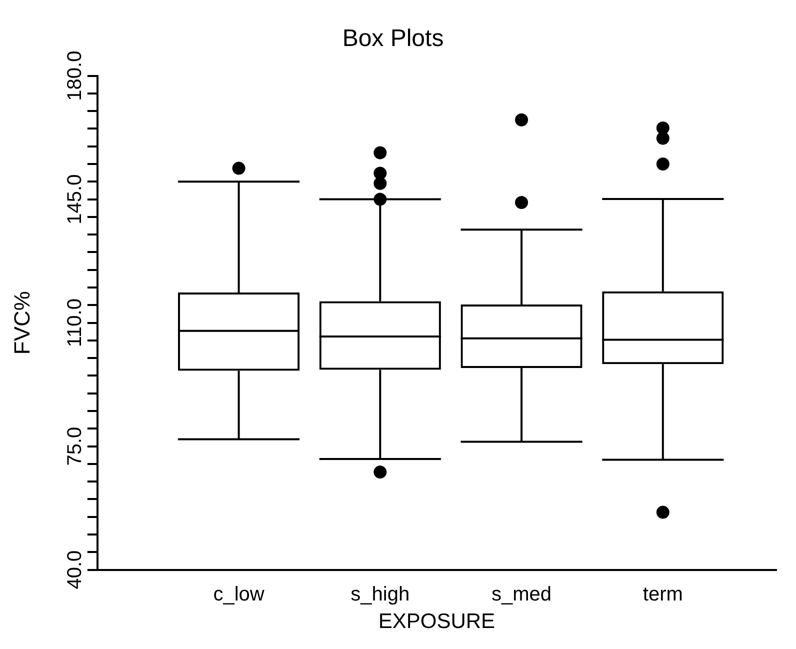 This screenshot has height=649, width=796. Describe the element at coordinates (75, 323) in the screenshot. I see `y-tick-label: 110.0` at that location.